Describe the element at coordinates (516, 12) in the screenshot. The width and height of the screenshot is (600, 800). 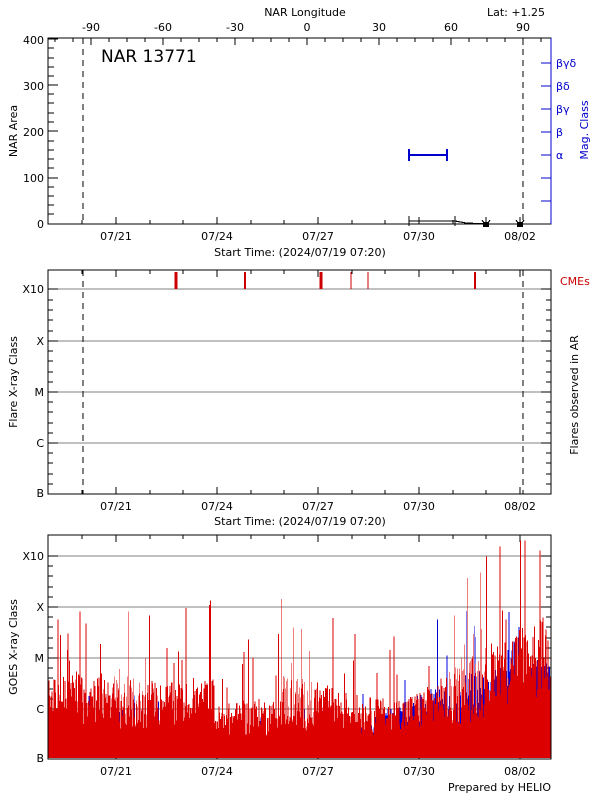
I see `lat-label: Lat: +1.25` at that location.